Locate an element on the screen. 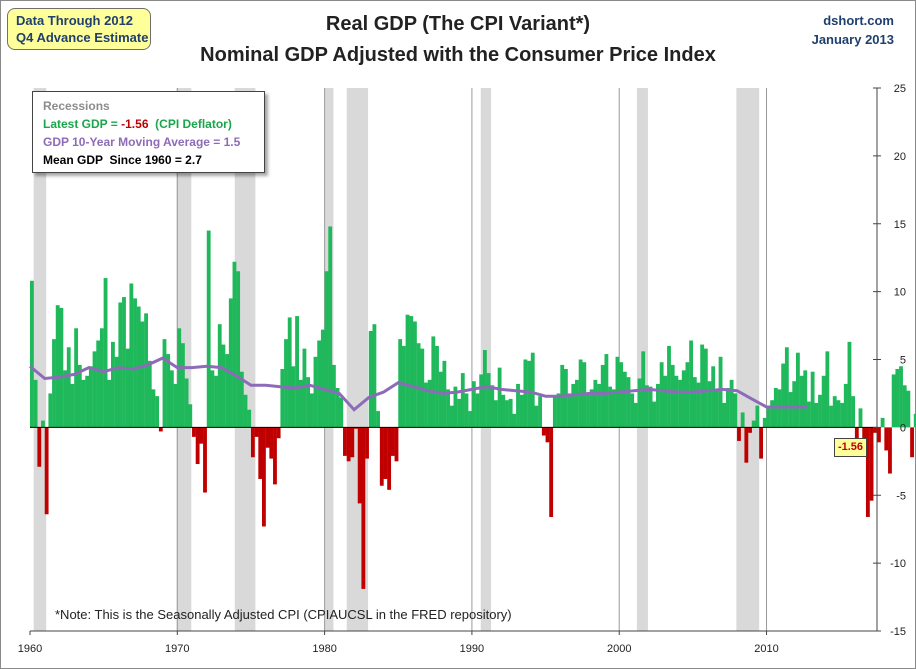 The height and width of the screenshot is (669, 916). y-tick-label: -5 is located at coordinates (901, 496).